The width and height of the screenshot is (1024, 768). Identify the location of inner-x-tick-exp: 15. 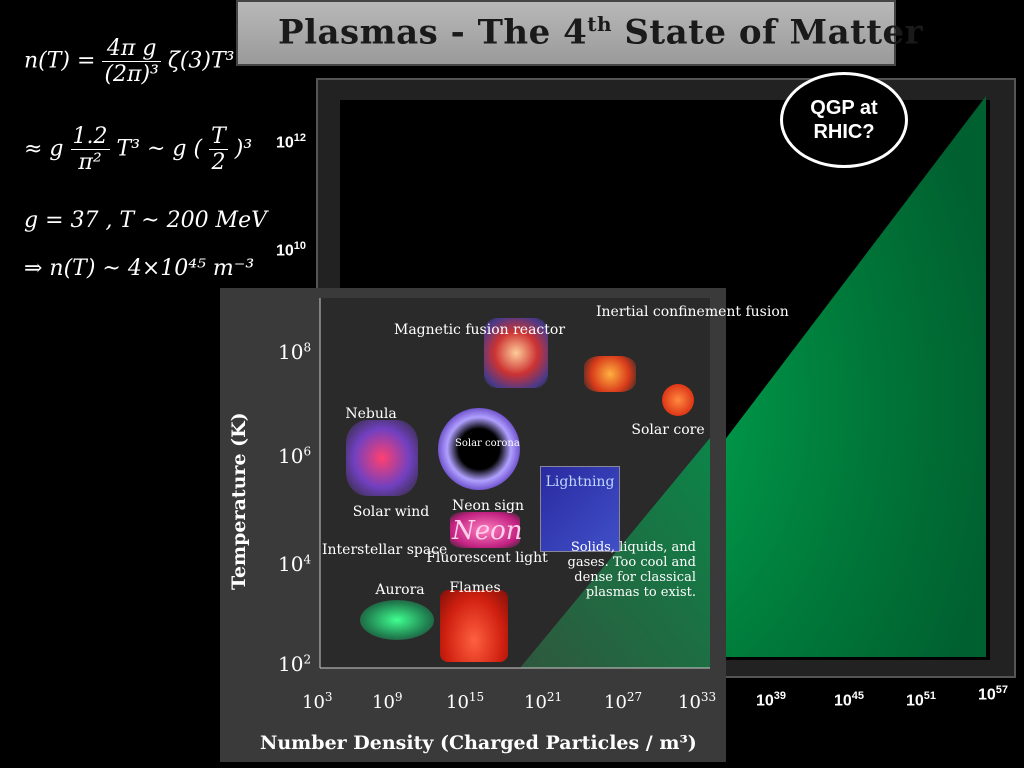
(476, 697).